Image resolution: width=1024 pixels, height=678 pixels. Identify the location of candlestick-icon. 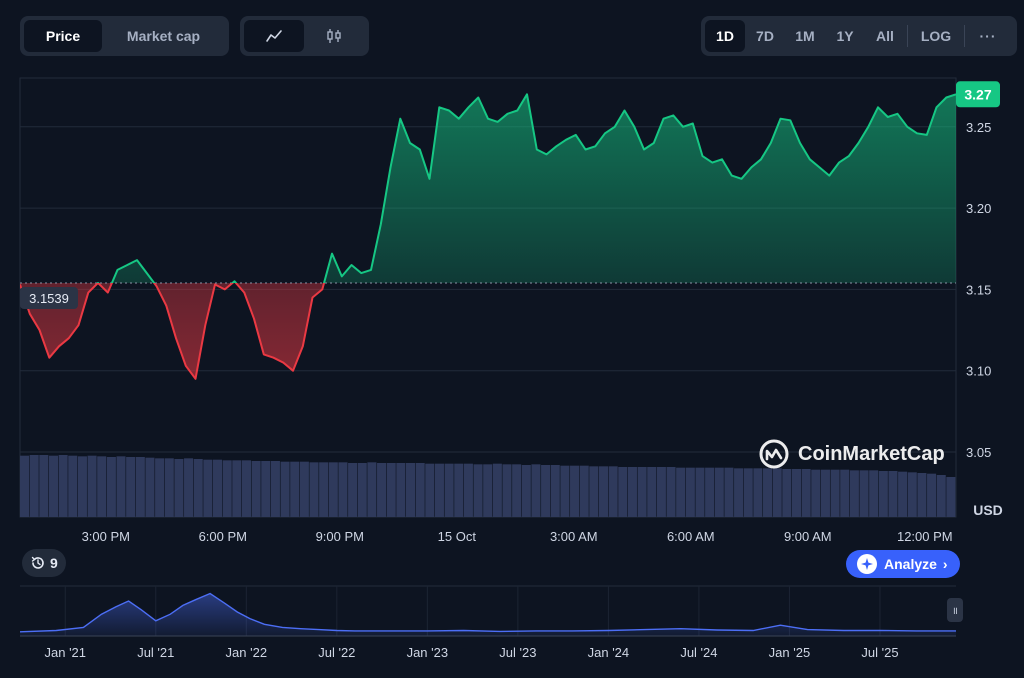
(334, 36).